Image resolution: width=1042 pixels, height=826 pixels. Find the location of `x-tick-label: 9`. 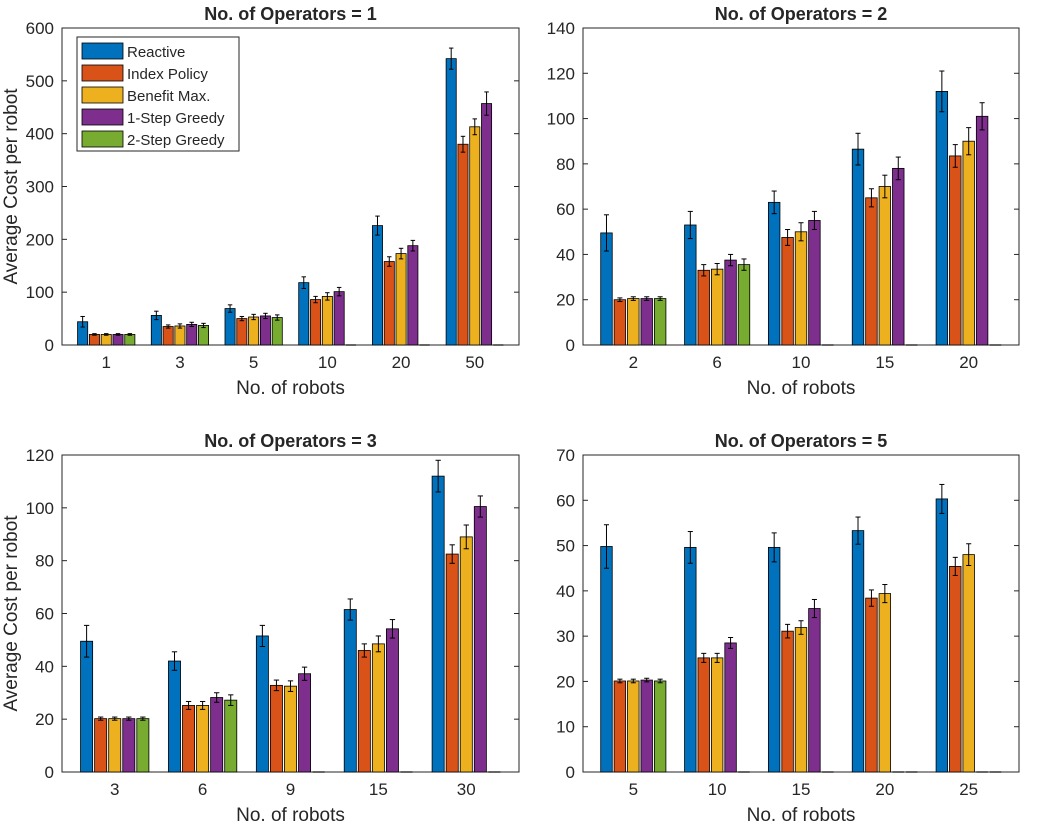

x-tick-label: 9 is located at coordinates (290, 789).